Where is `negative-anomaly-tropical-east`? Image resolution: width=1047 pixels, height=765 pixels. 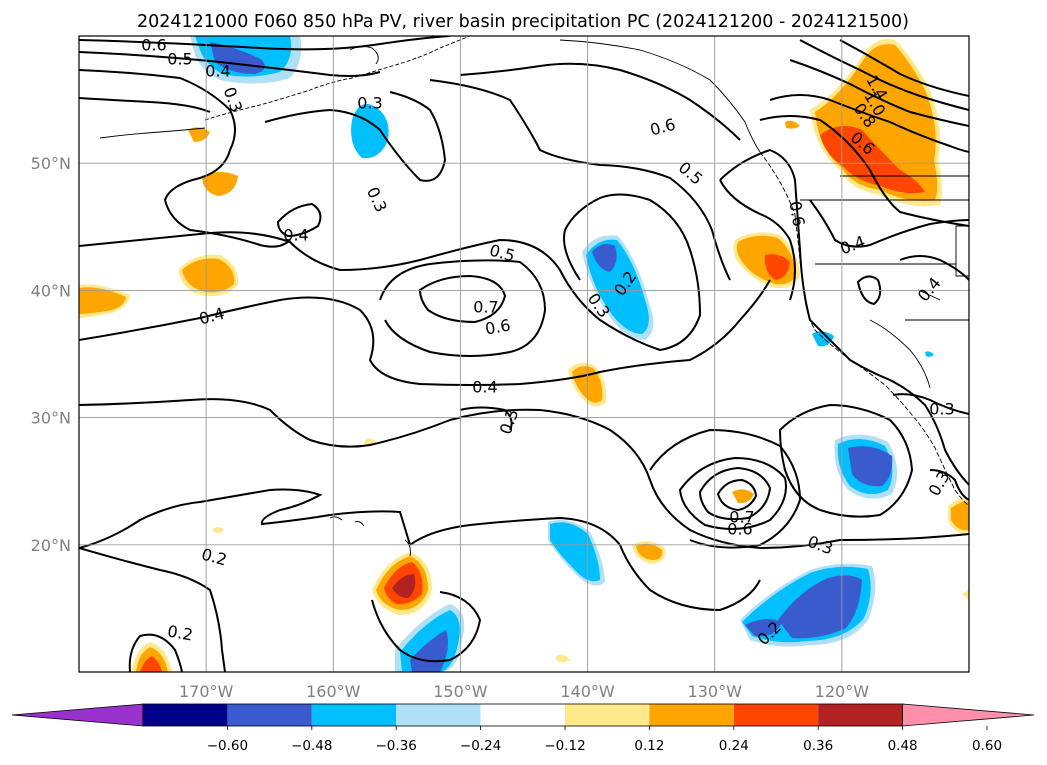
negative-anomaly-tropical-east is located at coordinates (808, 605).